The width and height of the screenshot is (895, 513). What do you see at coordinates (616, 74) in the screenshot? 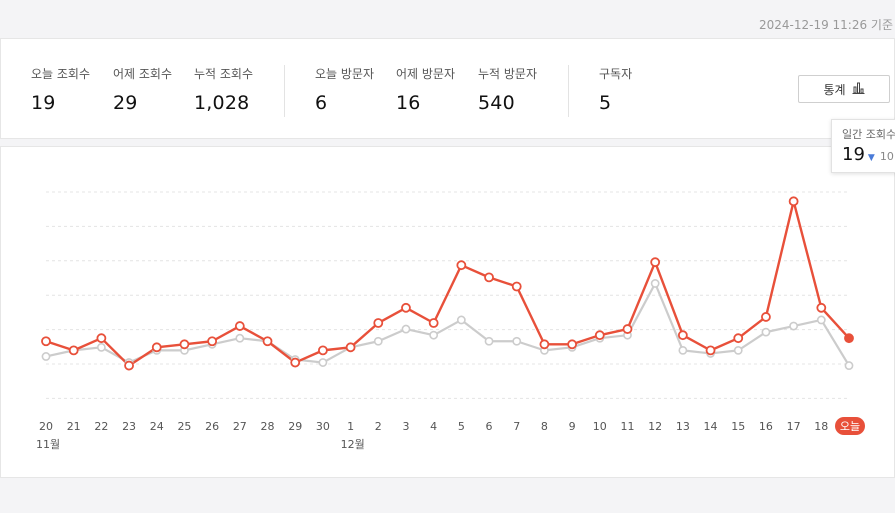
I see `stat-label: 구독자` at bounding box center [616, 74].